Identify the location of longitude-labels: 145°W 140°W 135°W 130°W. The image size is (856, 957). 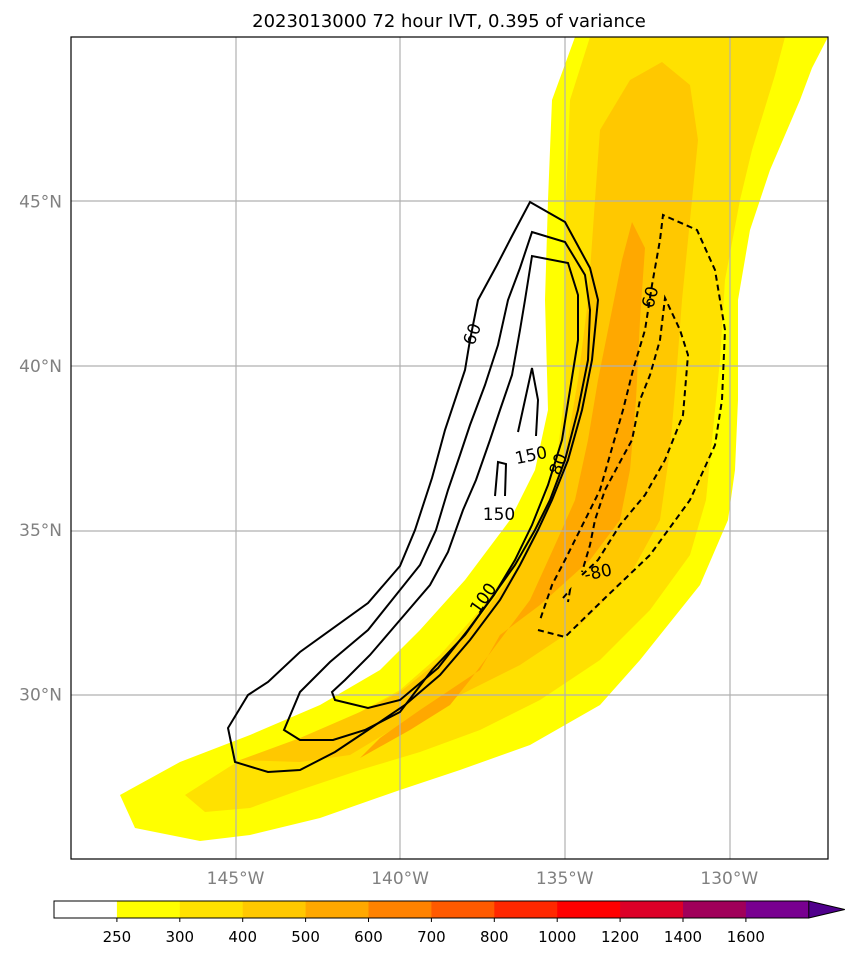
(483, 879).